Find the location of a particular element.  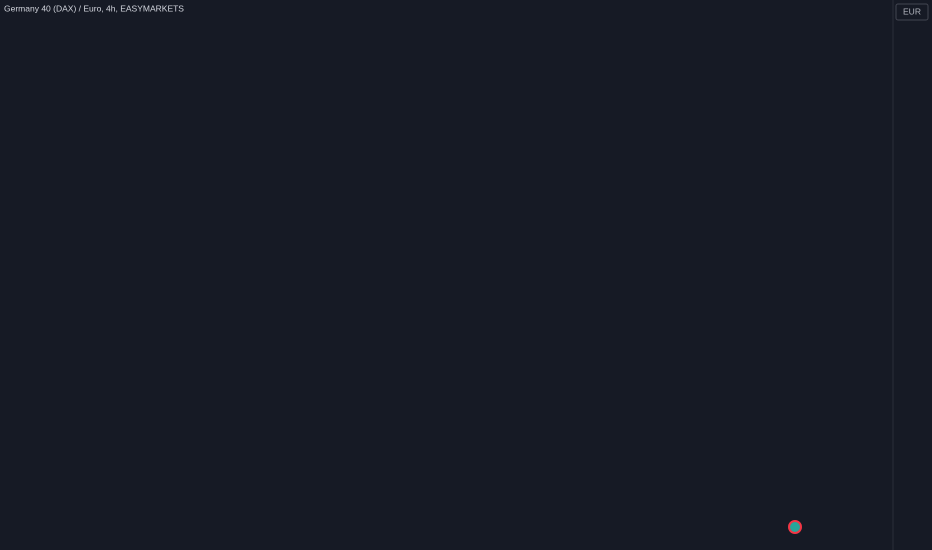

currency: EUR is located at coordinates (912, 11).